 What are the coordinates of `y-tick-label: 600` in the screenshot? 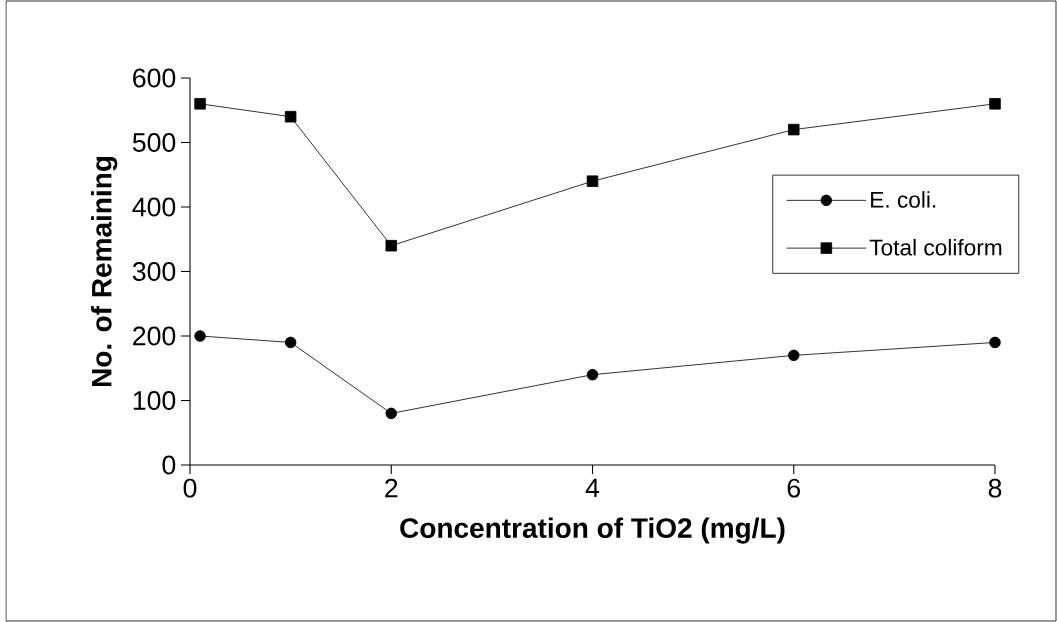 It's located at (154, 78).